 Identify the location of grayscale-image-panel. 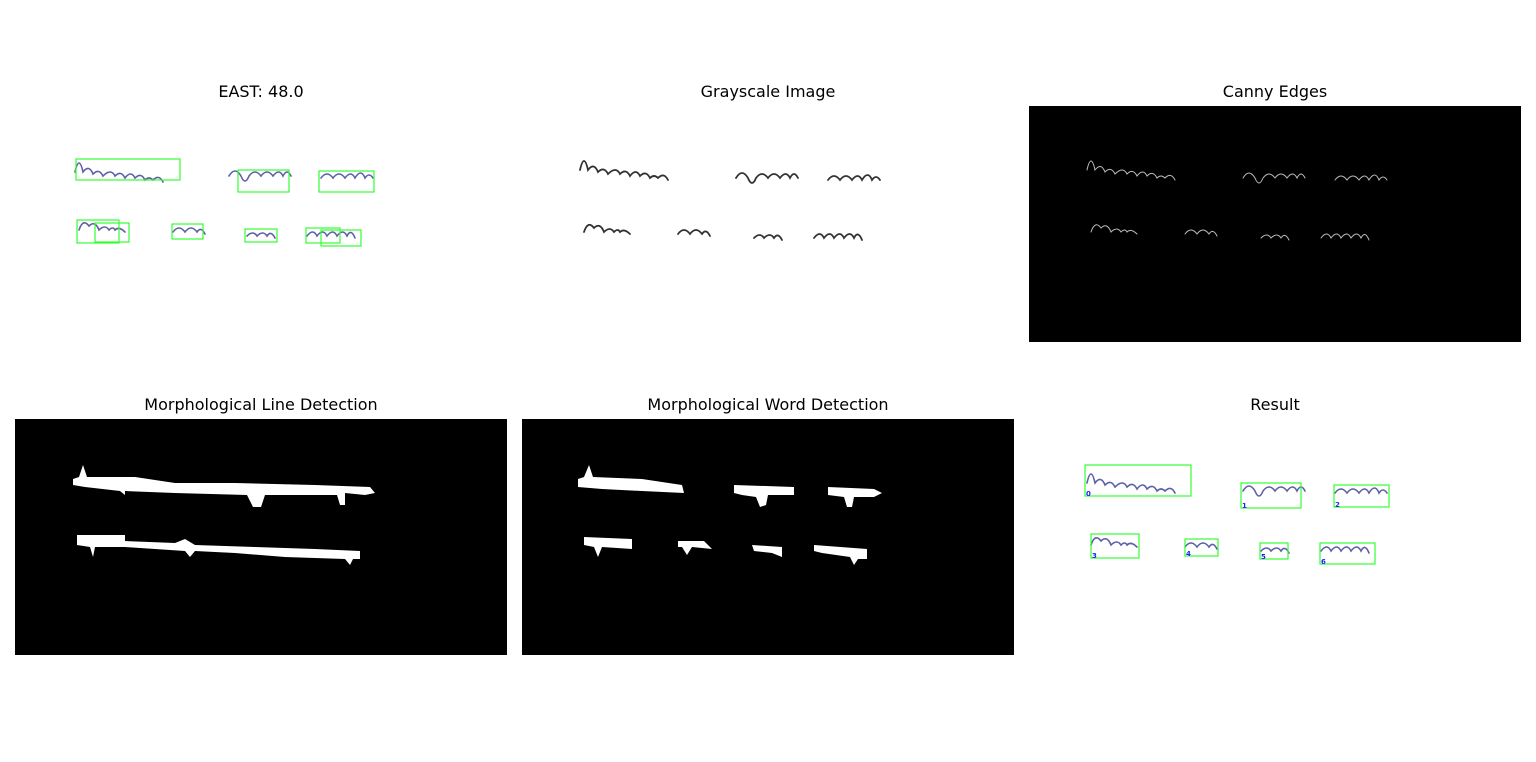
(768, 224).